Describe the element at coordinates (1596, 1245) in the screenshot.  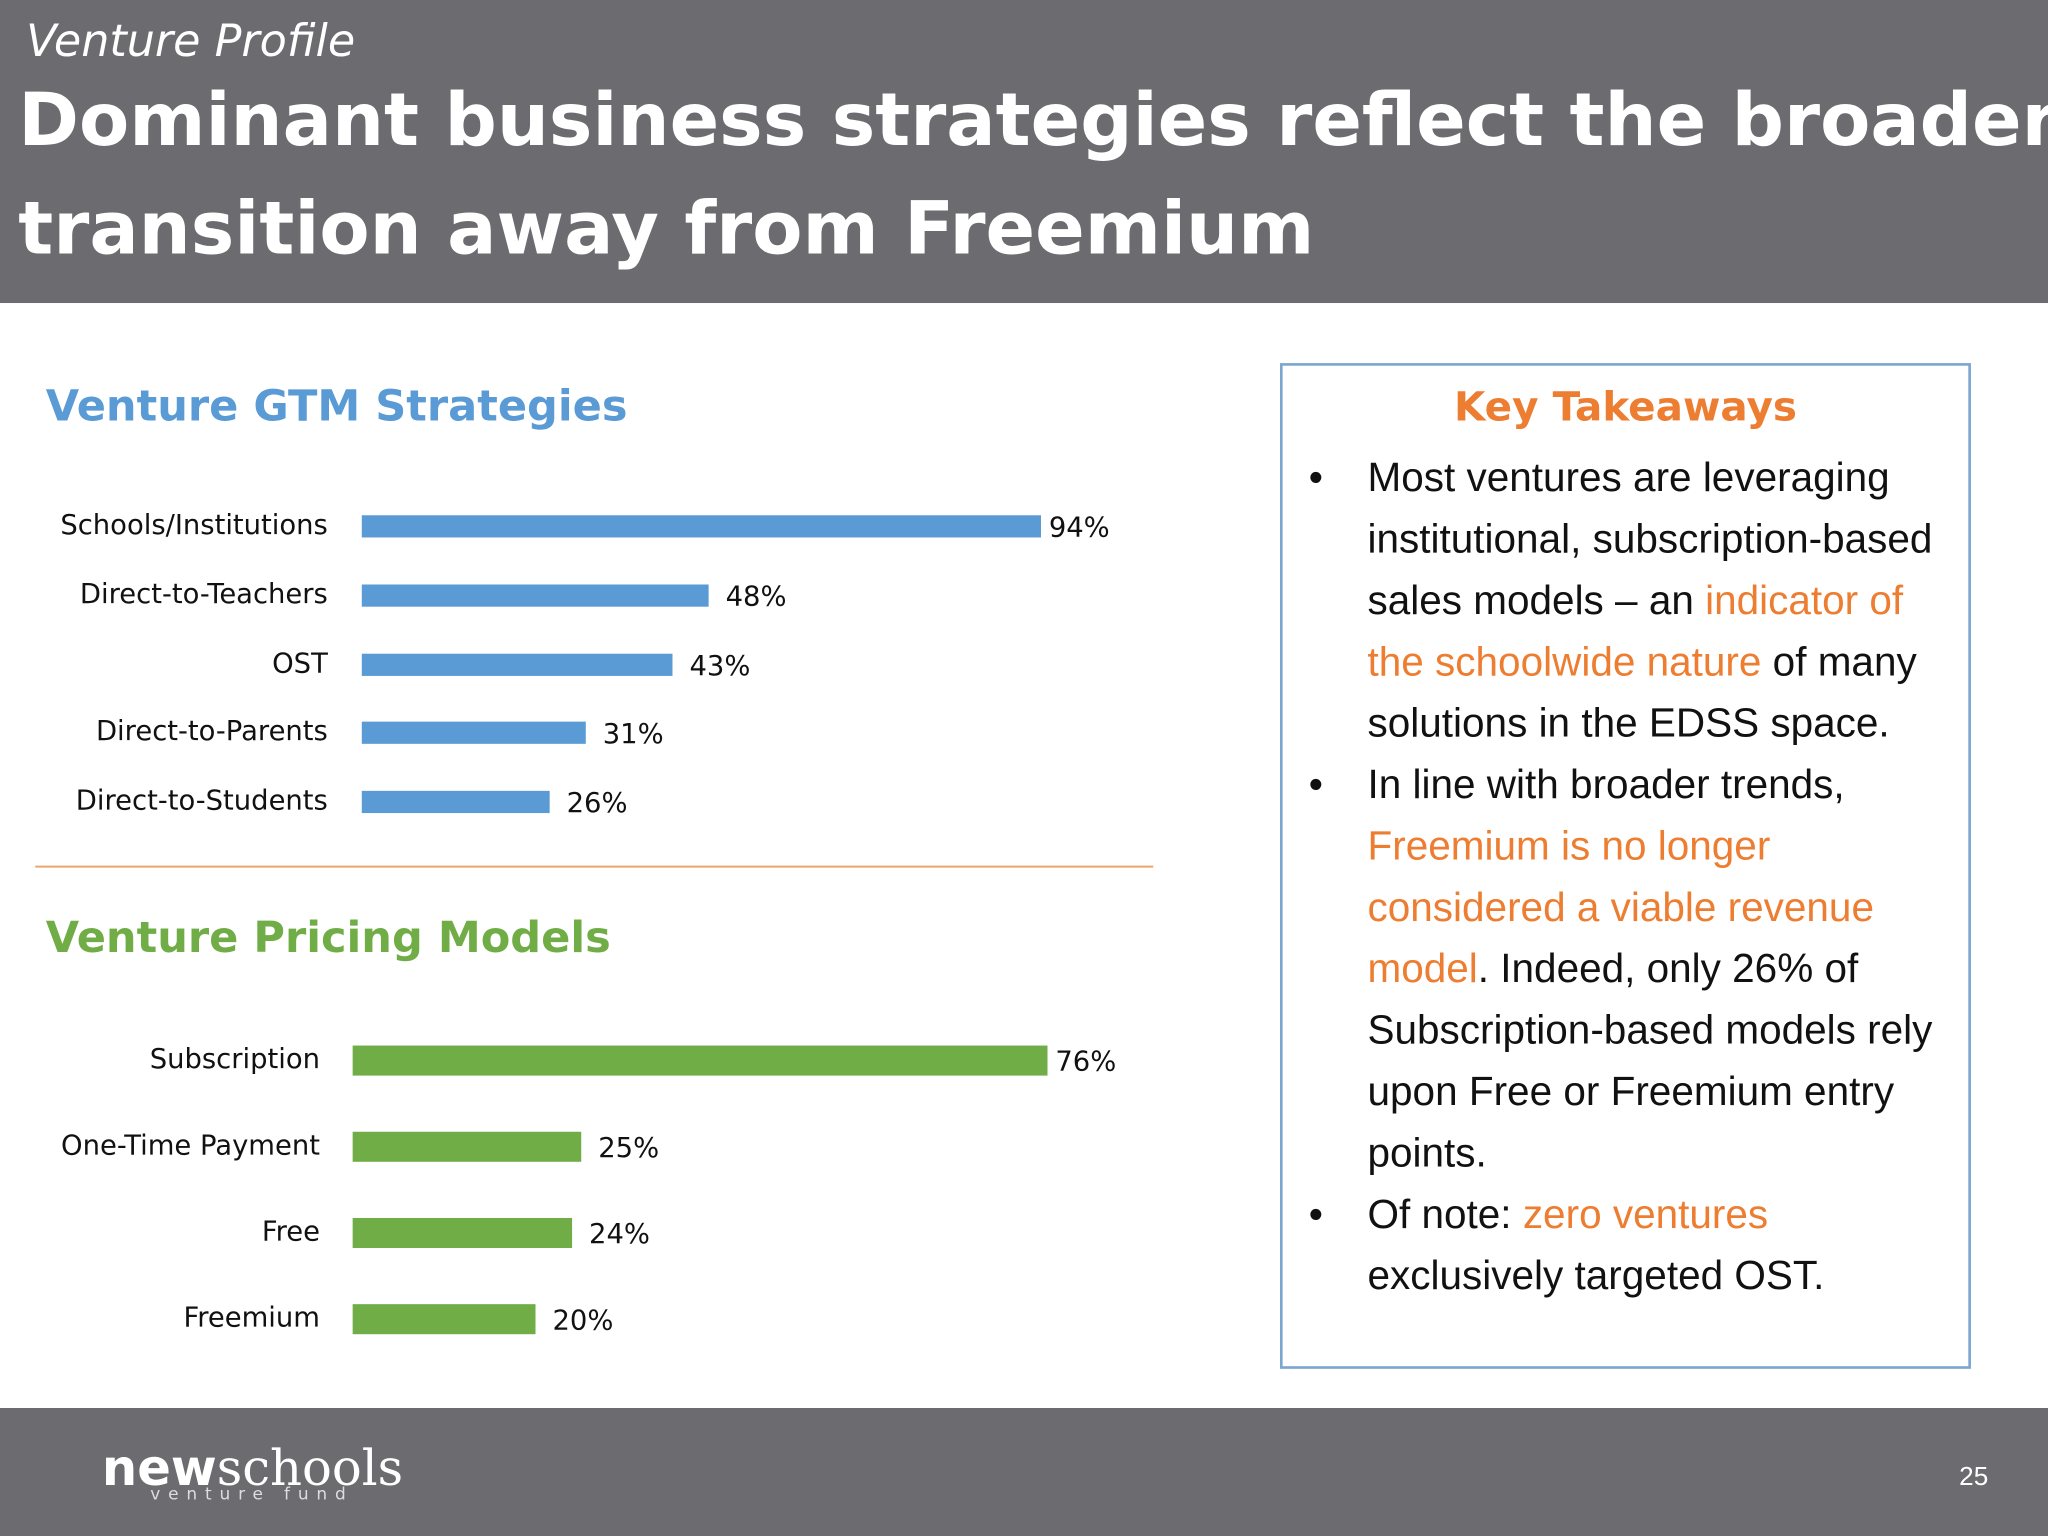
I see `bullet-text: exclusively targeted OST.` at that location.